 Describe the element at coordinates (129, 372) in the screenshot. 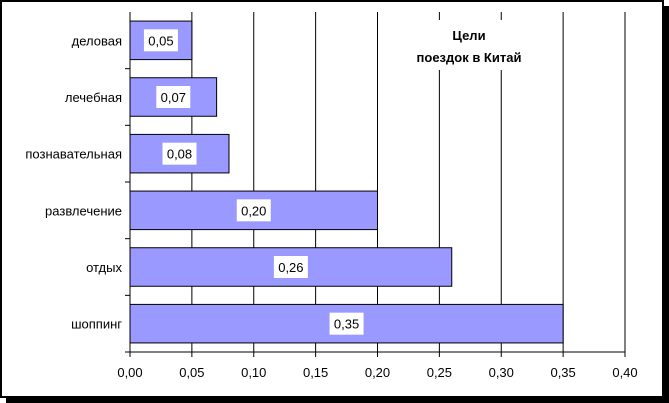

I see `x-tick-label: 0,00` at that location.